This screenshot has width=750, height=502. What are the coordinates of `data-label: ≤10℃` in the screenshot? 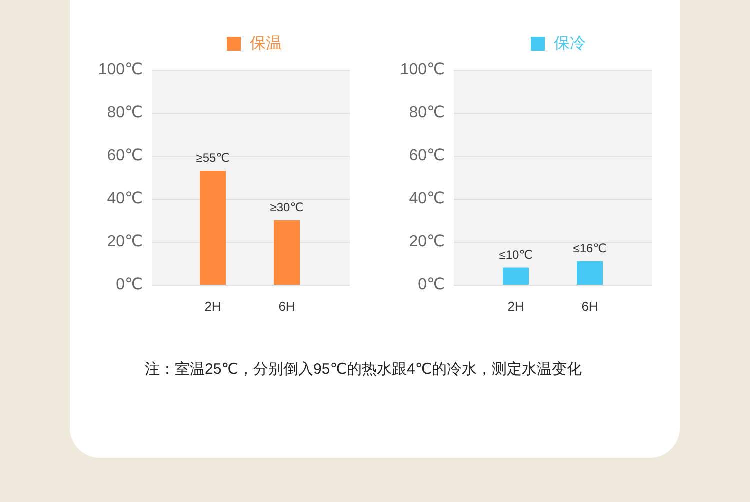 It's located at (516, 255).